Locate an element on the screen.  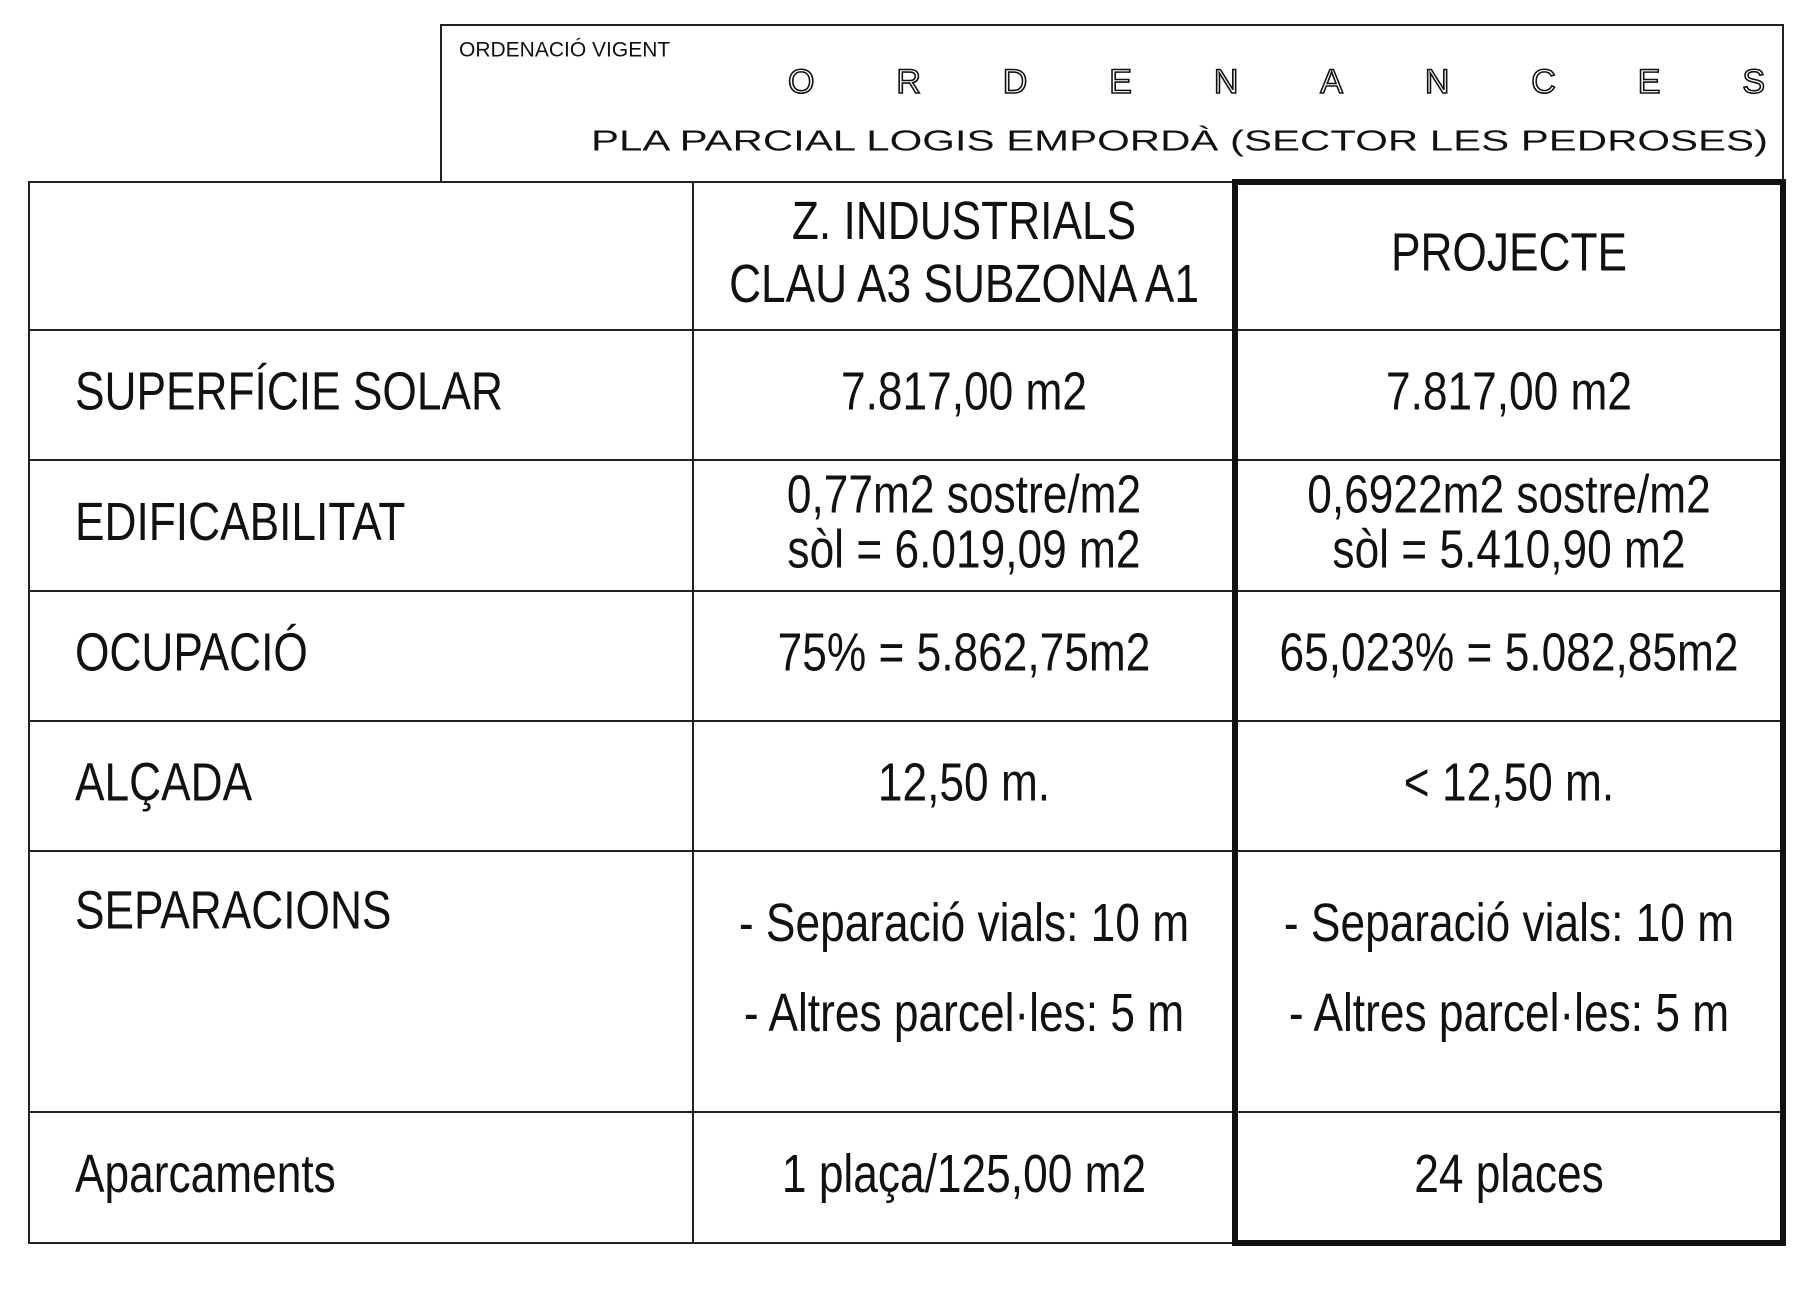
cell-value: < 12,50 m. is located at coordinates (1509, 782).